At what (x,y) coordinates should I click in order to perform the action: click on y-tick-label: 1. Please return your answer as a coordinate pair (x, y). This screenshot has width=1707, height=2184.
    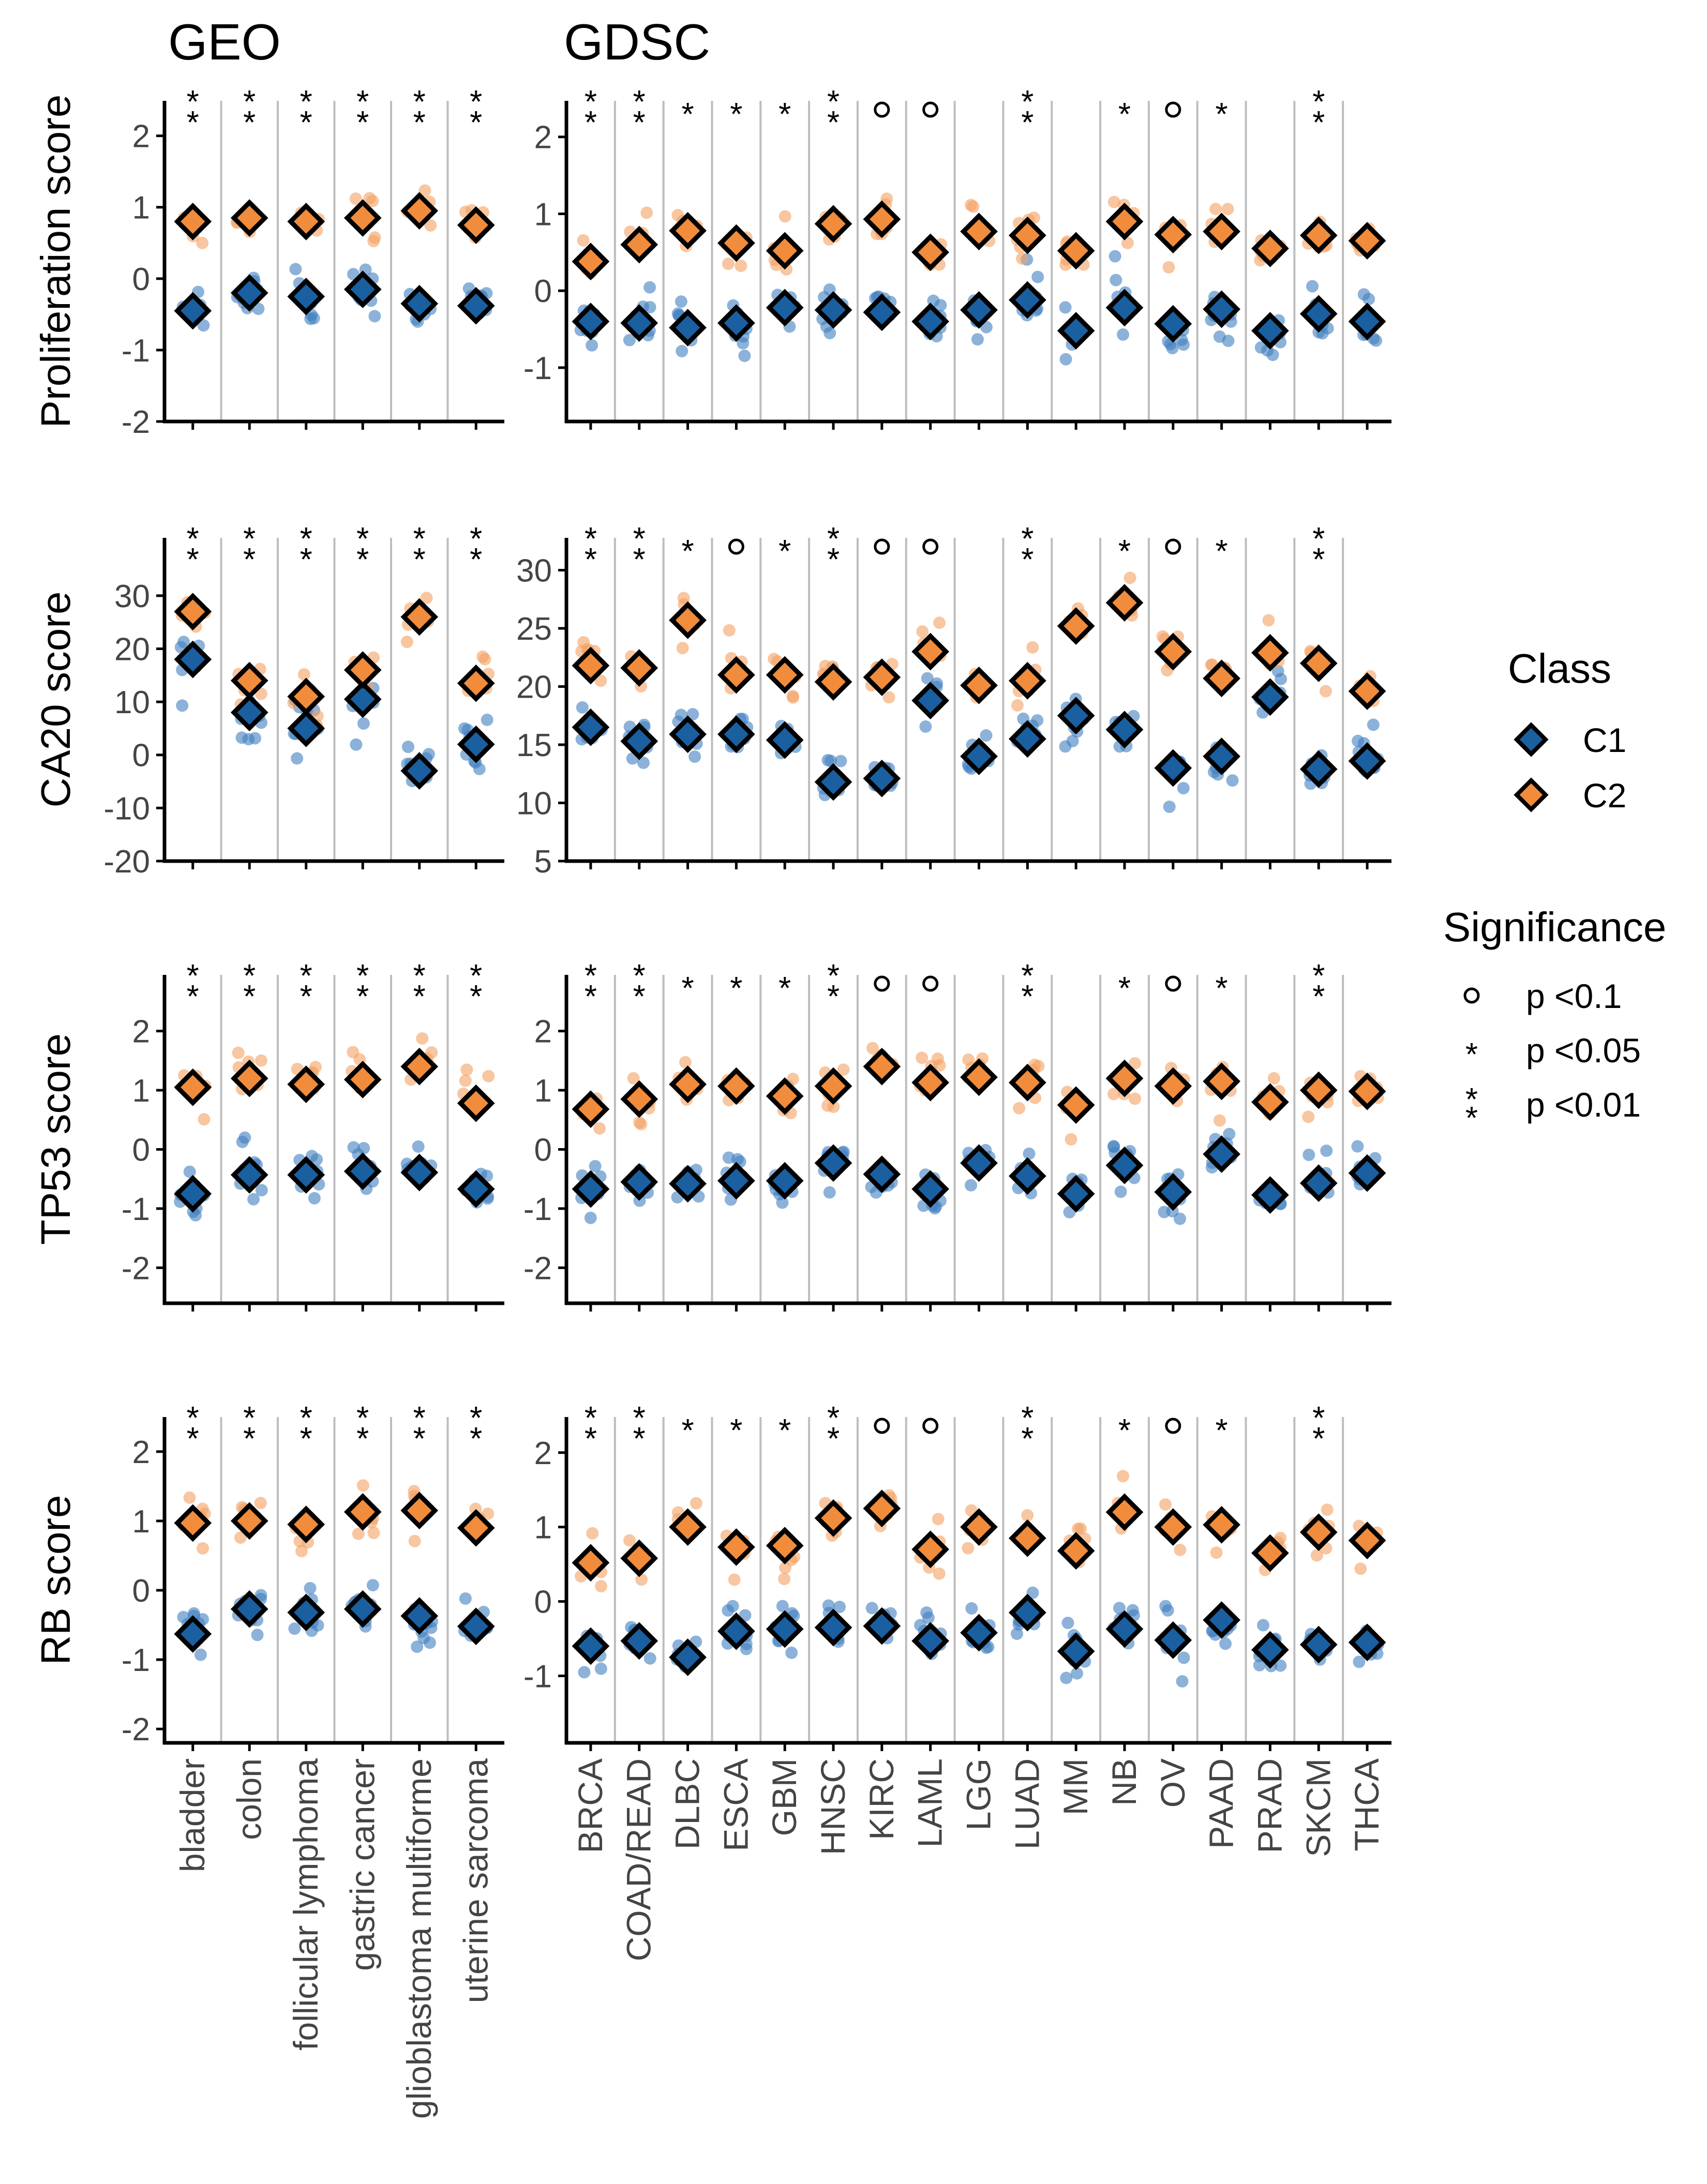
    Looking at the image, I should click on (141, 1522).